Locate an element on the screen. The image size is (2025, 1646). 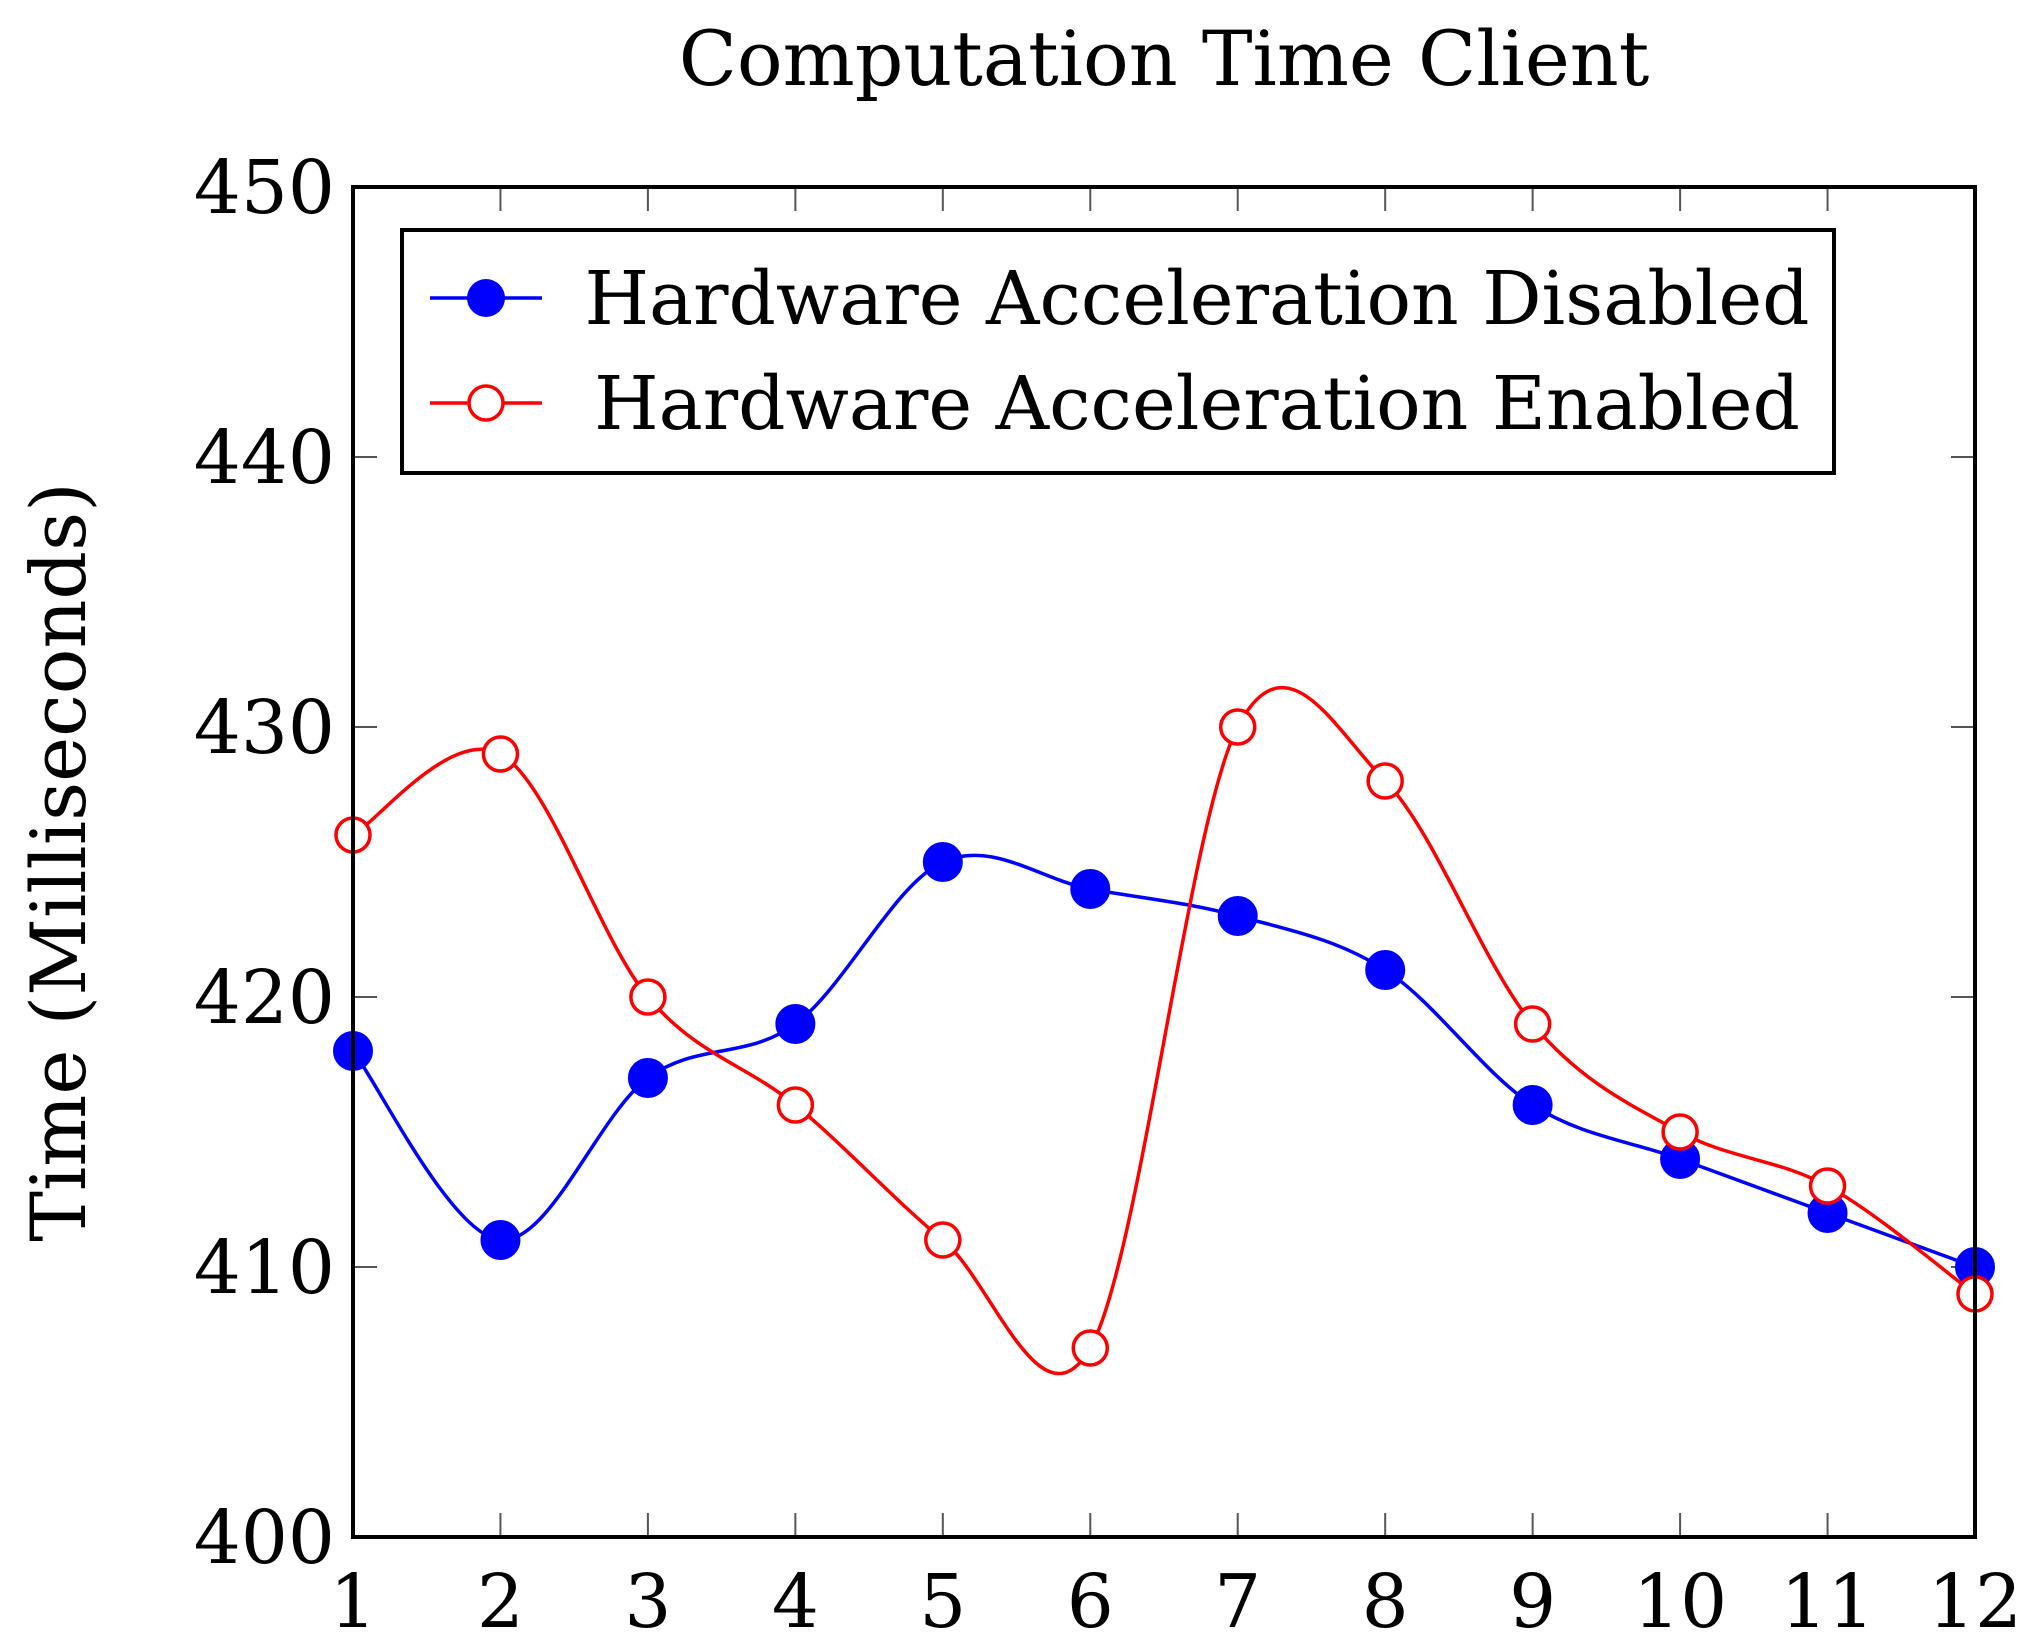
x-tick-label: 12 is located at coordinates (1975, 1602).